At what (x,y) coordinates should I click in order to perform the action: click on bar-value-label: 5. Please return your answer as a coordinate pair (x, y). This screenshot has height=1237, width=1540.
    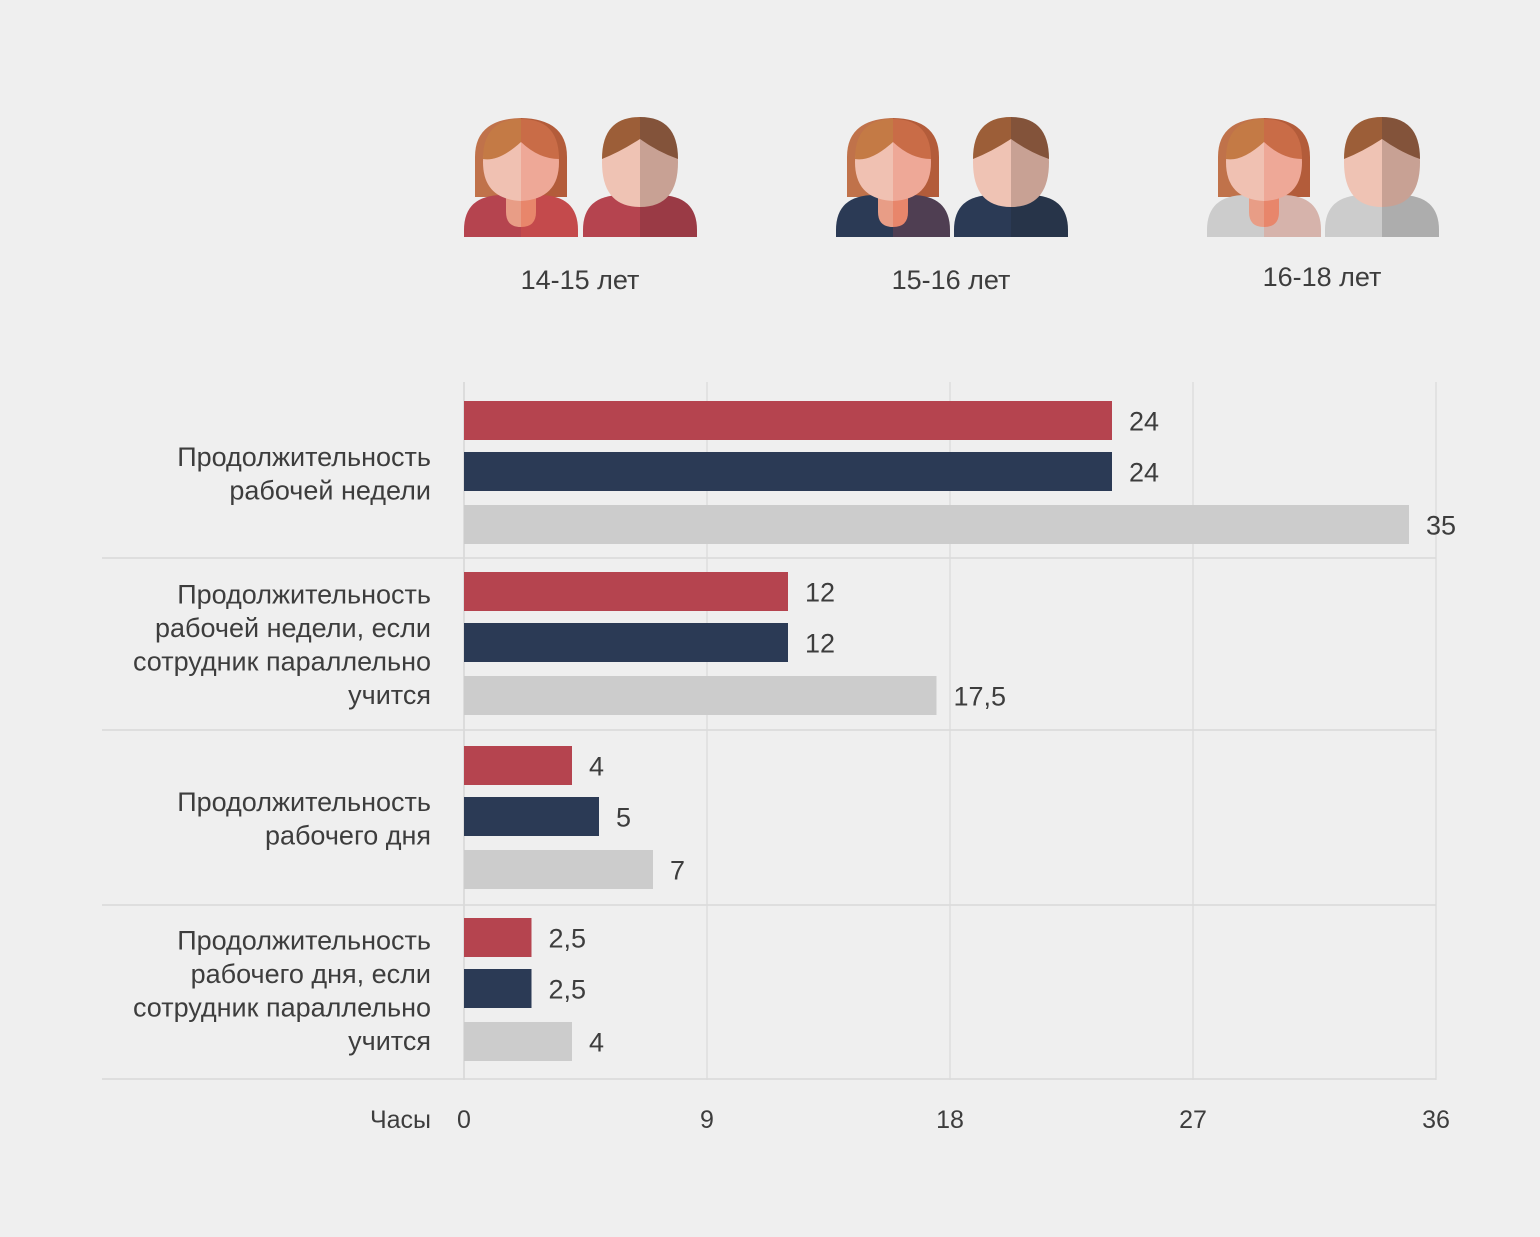
    Looking at the image, I should click on (623, 818).